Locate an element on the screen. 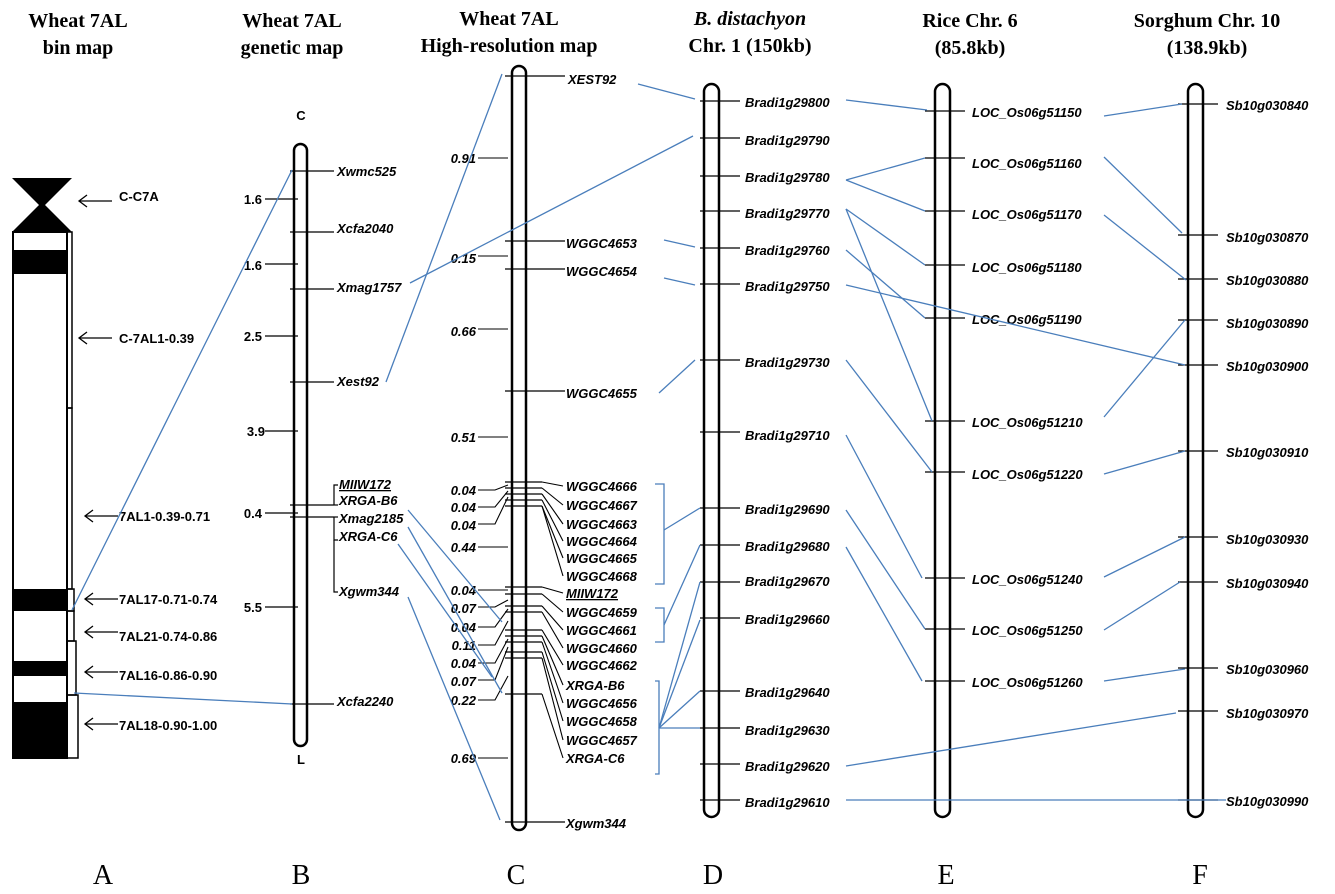 Image resolution: width=1335 pixels, height=894 pixels. hr-marker: WGGC4662 is located at coordinates (602, 665).